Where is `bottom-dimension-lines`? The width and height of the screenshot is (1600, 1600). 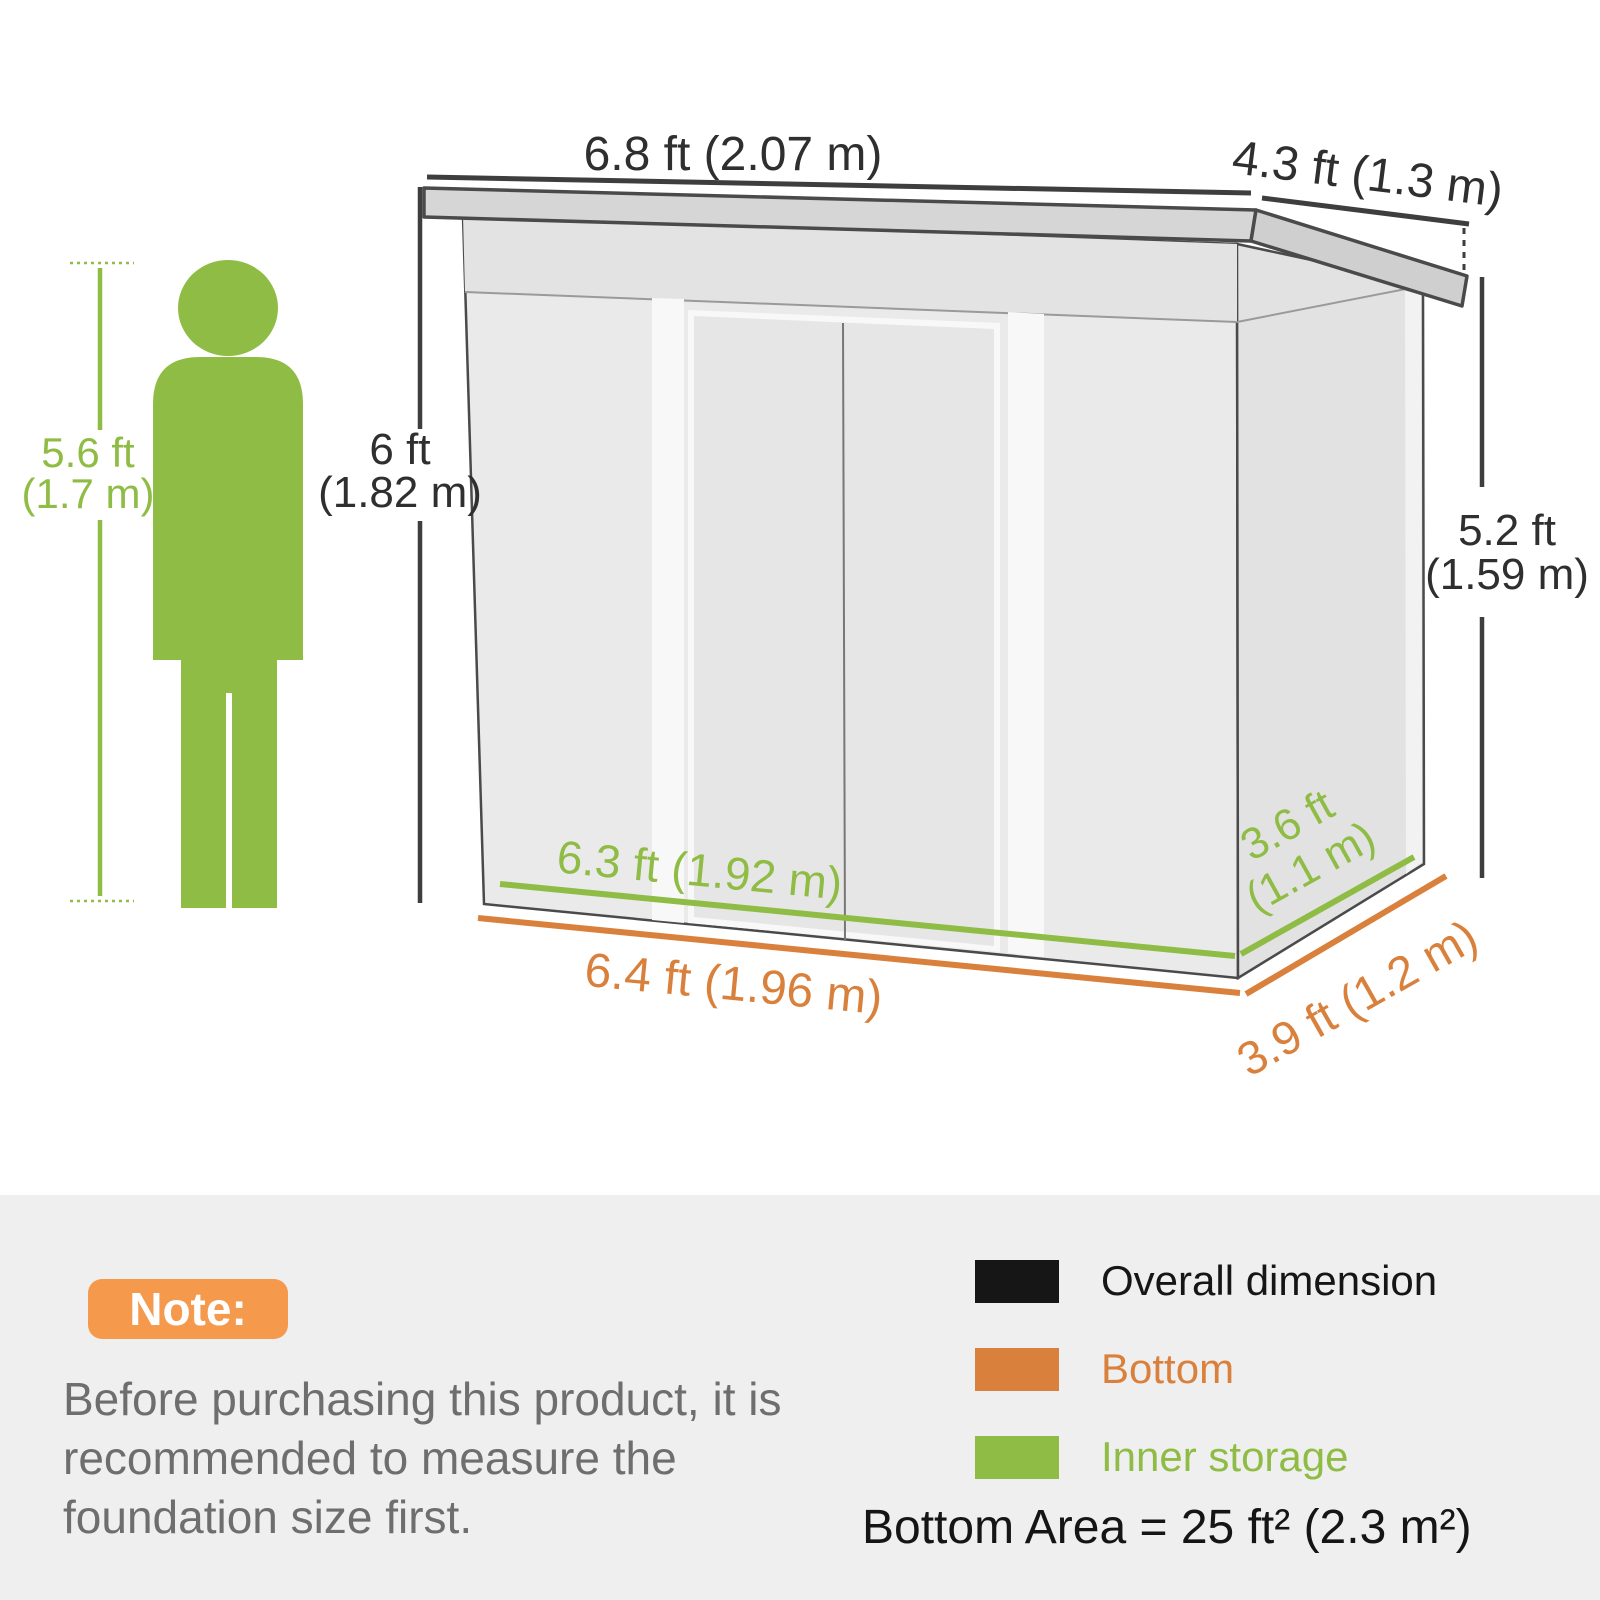 bottom-dimension-lines is located at coordinates (962, 935).